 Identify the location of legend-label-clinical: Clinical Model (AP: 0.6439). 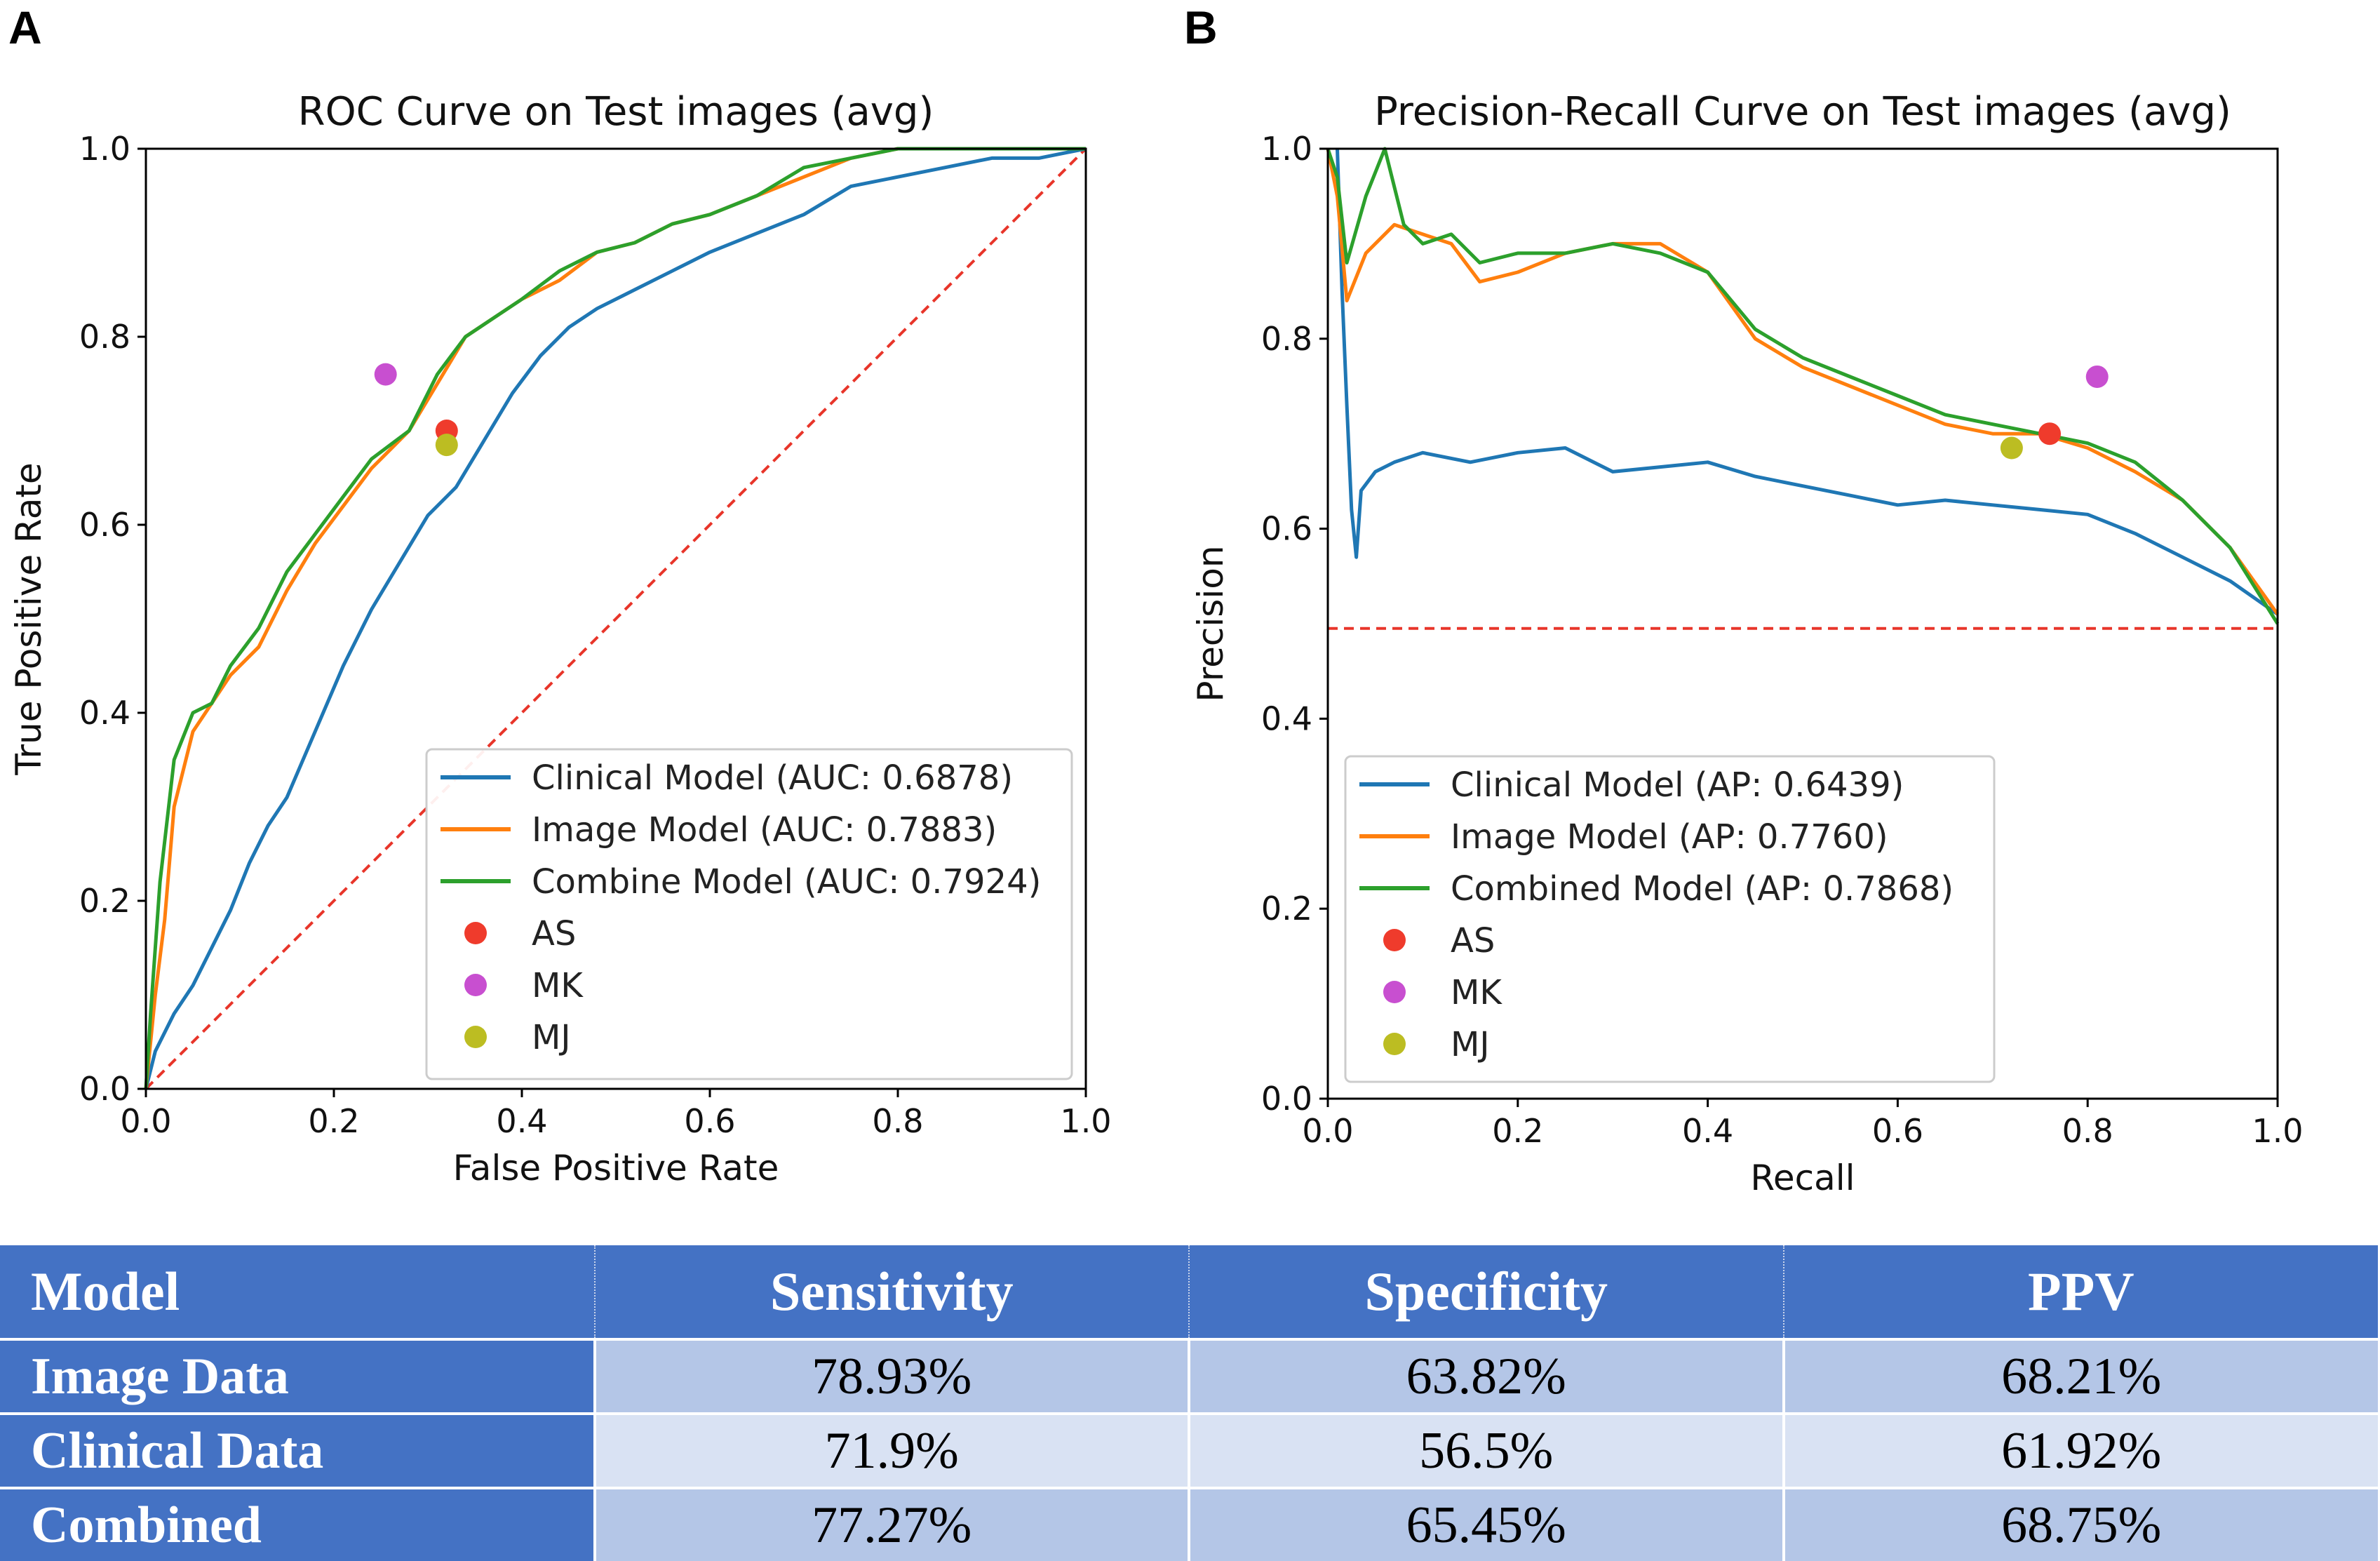
(1678, 785).